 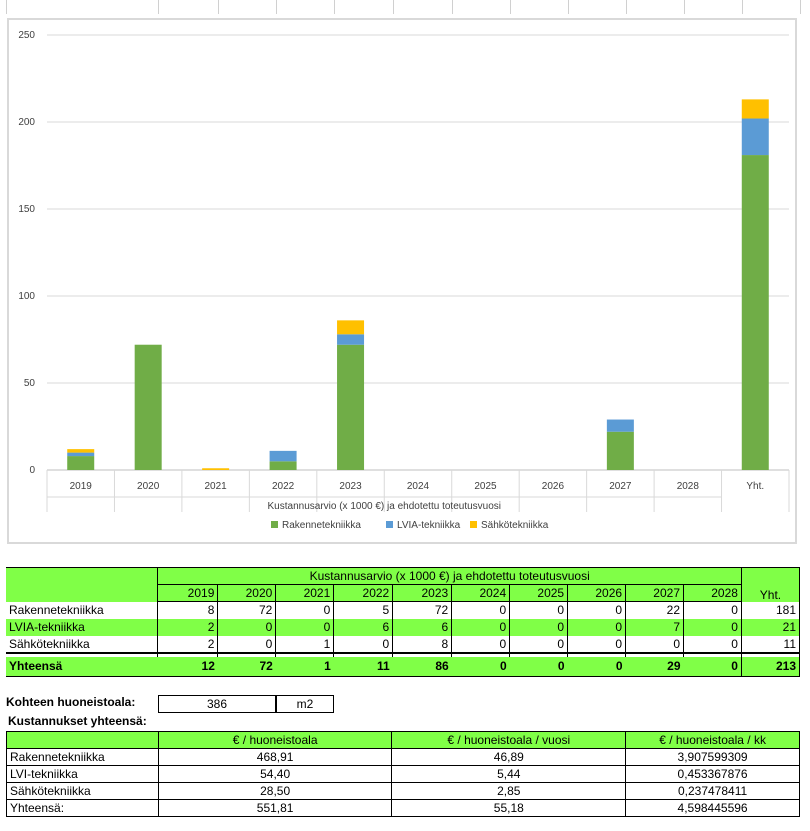 What do you see at coordinates (538, 593) in the screenshot?
I see `year-header: 2025` at bounding box center [538, 593].